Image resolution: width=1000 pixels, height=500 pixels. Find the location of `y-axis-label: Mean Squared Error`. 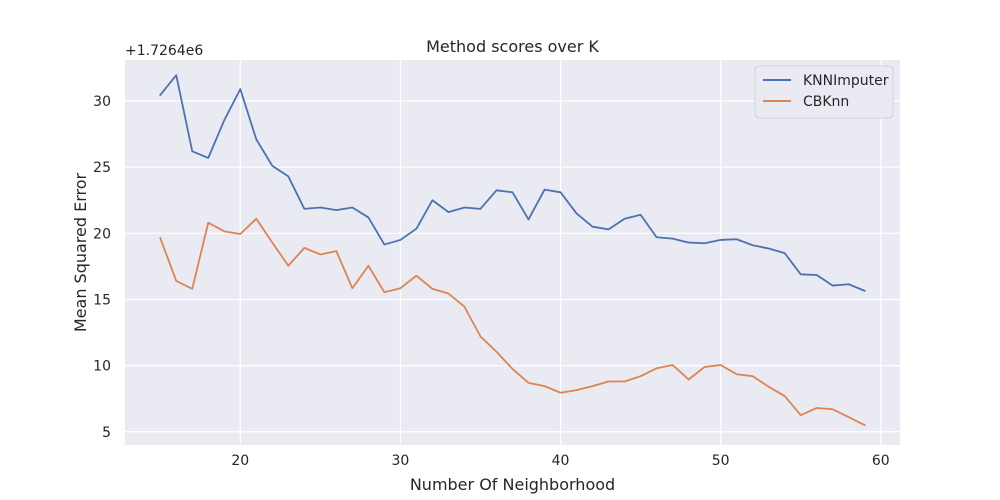

y-axis-label: Mean Squared Error is located at coordinates (80, 252).